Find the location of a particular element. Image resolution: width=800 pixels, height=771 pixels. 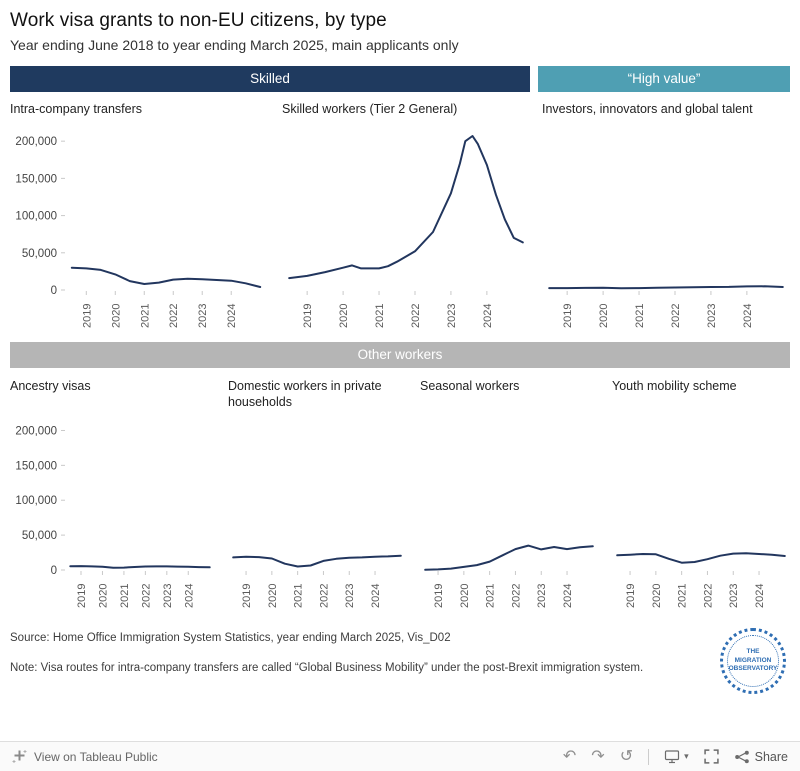

share-label: Share is located at coordinates (771, 756).